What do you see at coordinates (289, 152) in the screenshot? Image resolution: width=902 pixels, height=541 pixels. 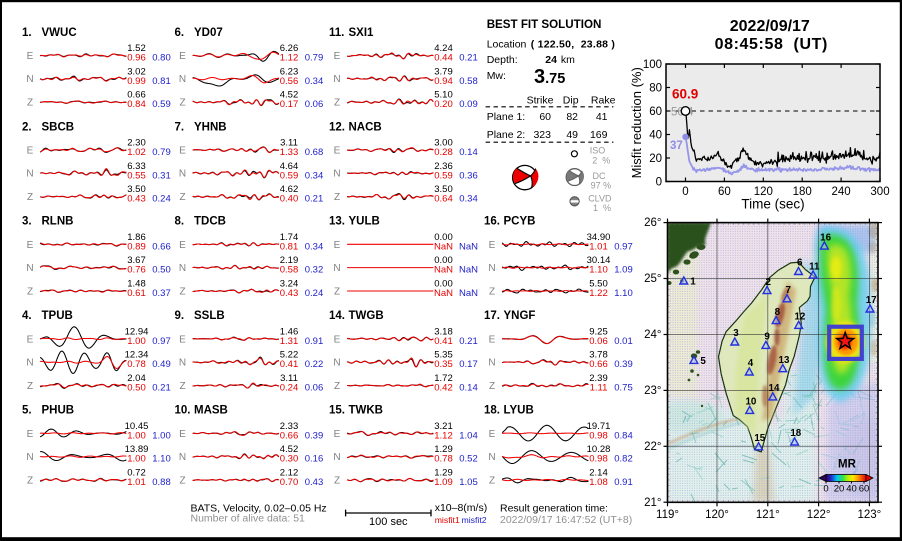 I see `svg-text: 1.33` at bounding box center [289, 152].